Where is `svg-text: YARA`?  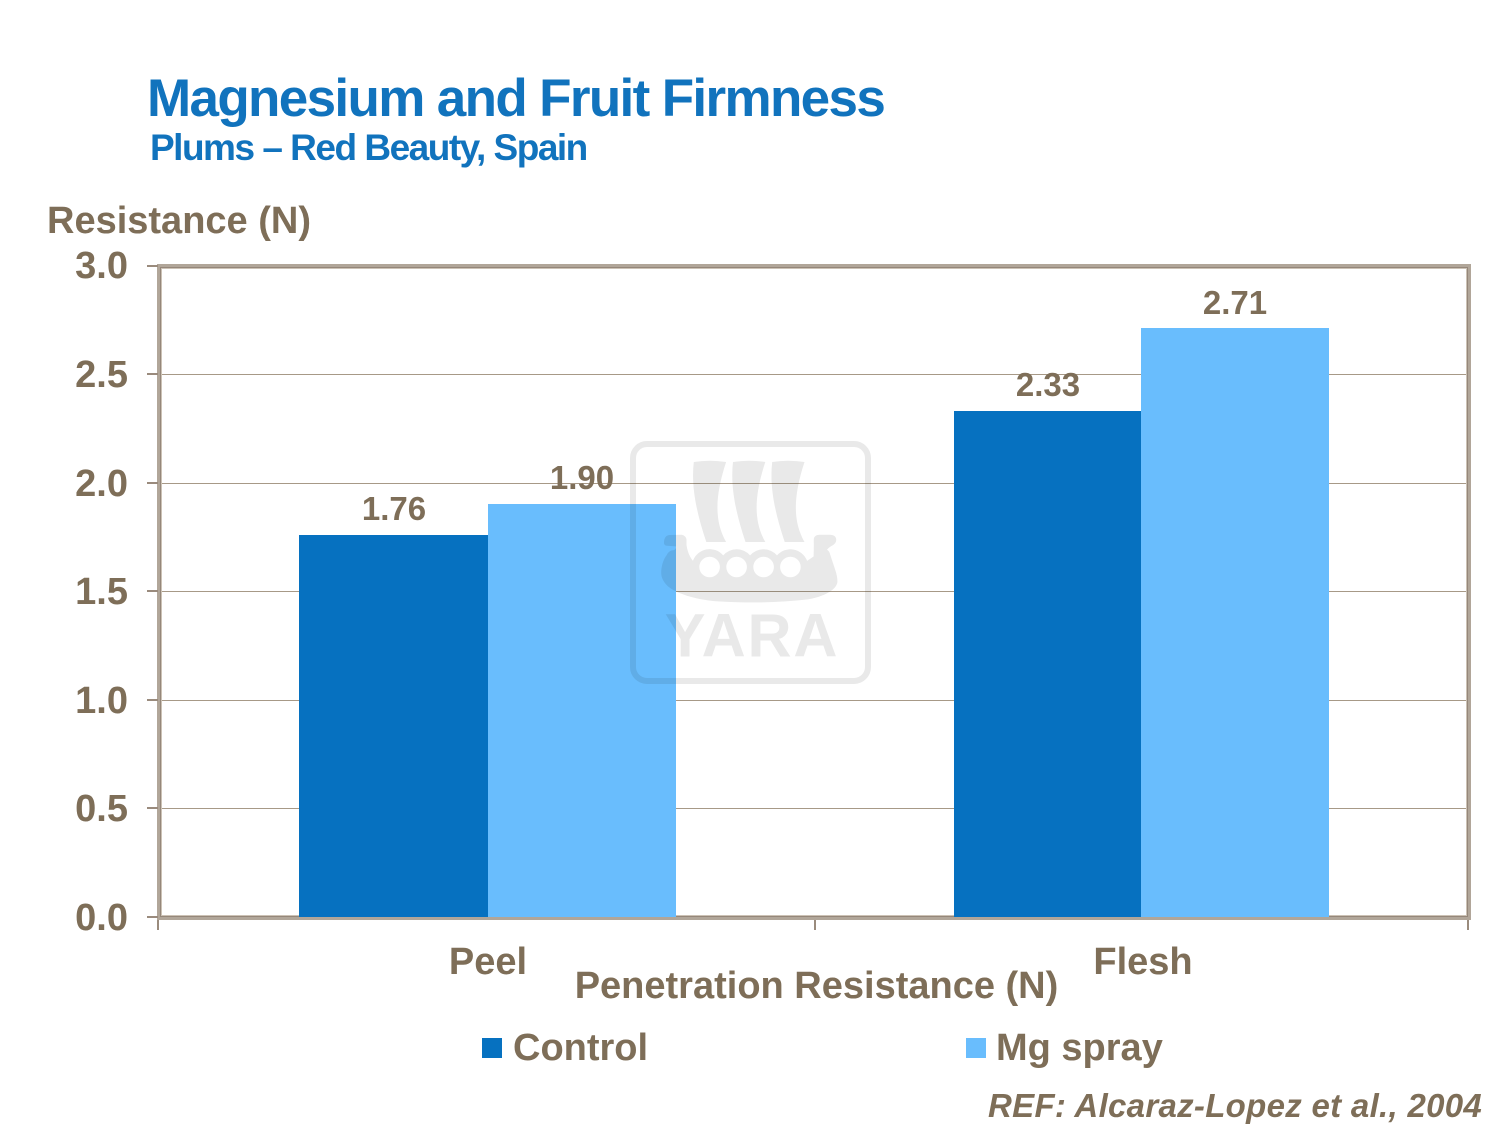 svg-text: YARA is located at coordinates (752, 636).